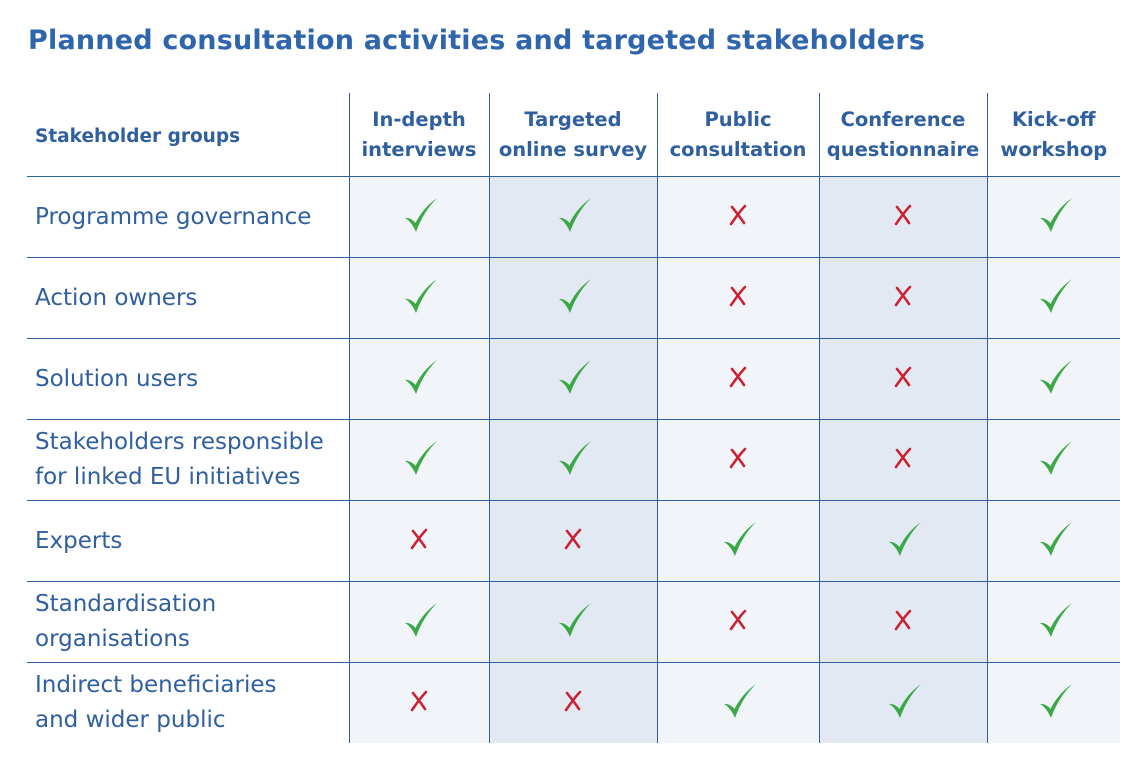 The image size is (1148, 762). What do you see at coordinates (188, 135) in the screenshot?
I see `column-header-stakeholder-groups: Stakeholder groups` at bounding box center [188, 135].